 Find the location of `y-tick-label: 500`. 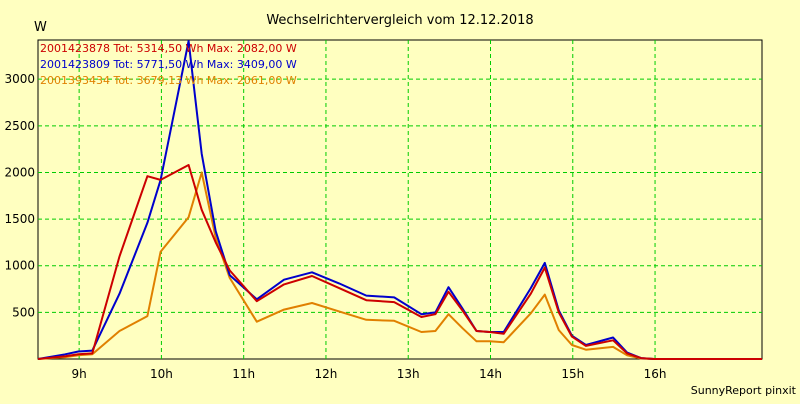

y-tick-label: 500 is located at coordinates (23, 312).